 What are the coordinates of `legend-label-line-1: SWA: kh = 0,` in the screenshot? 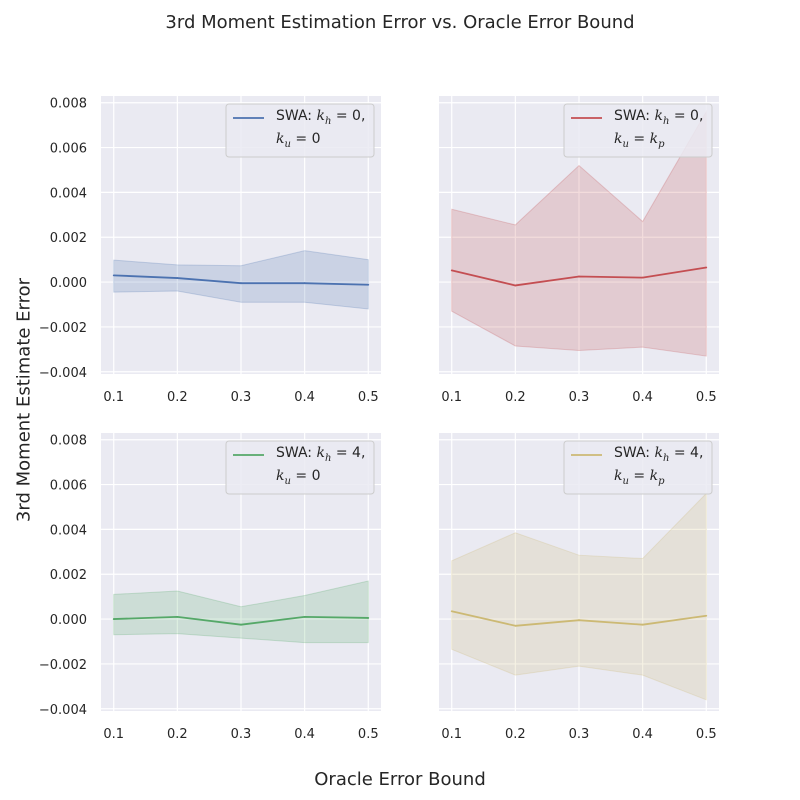 It's located at (320, 117).